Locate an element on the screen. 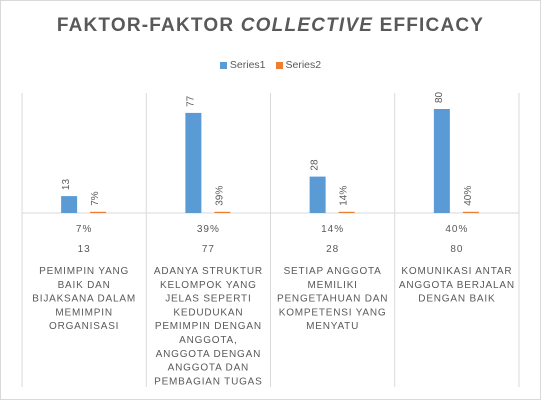 Image resolution: width=541 pixels, height=400 pixels. data-label-series1: 28 is located at coordinates (315, 165).